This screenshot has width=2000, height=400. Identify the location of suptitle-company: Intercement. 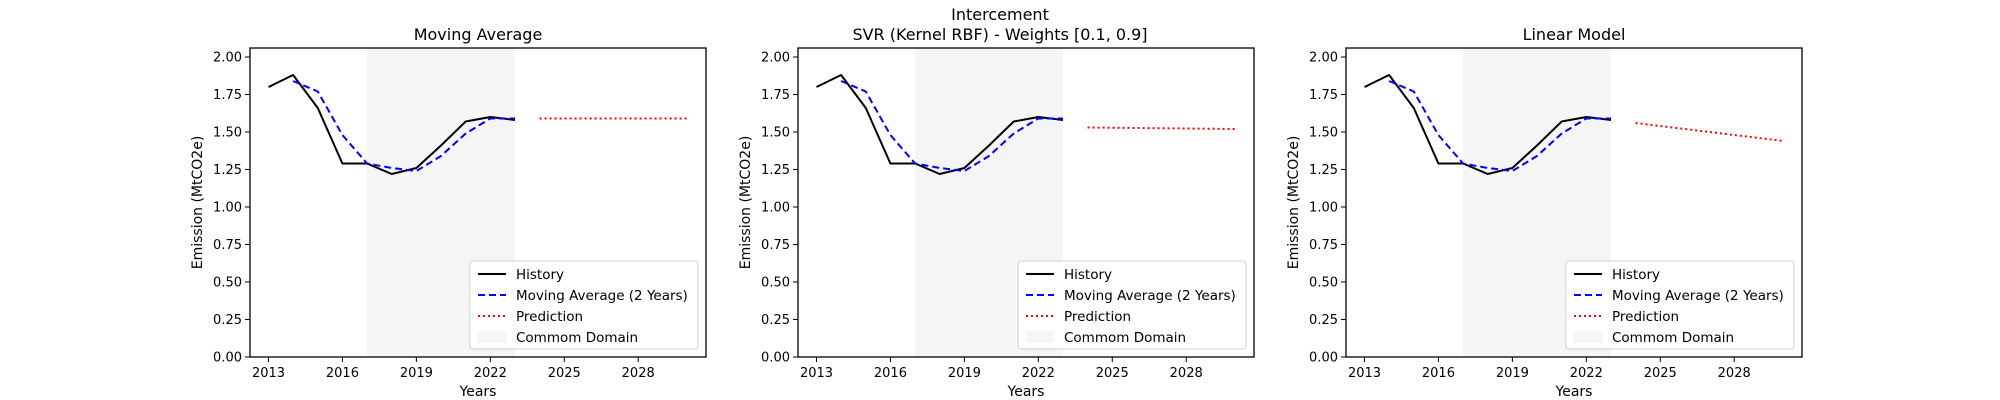
(1000, 14).